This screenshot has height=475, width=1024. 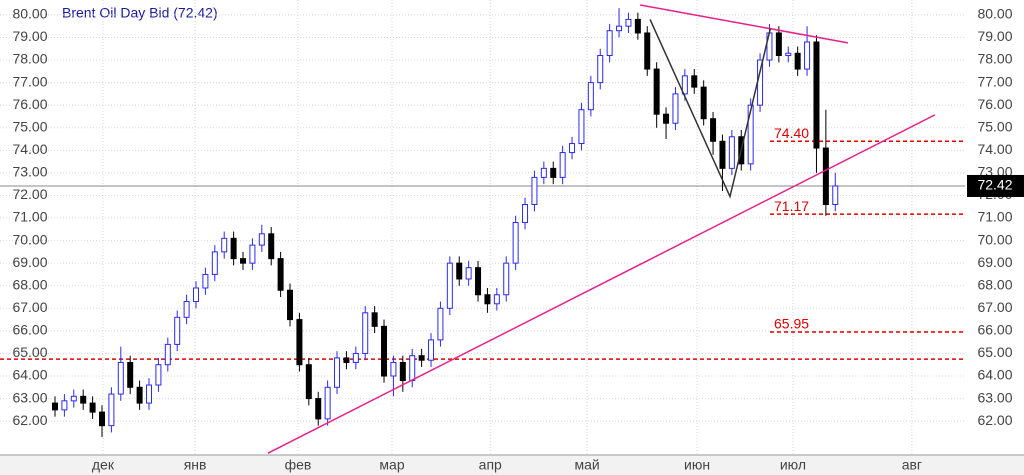 I want to click on x-tick-label: мар, so click(x=391, y=465).